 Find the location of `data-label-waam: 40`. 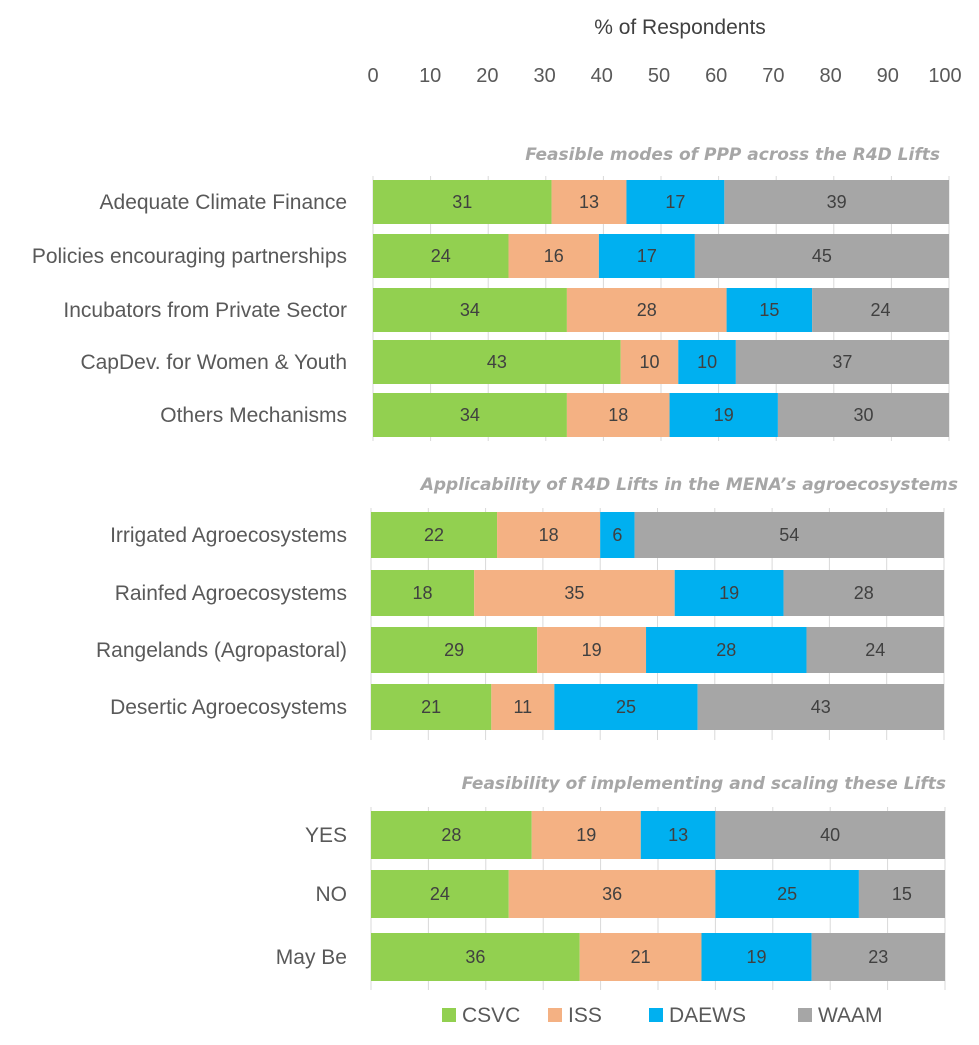

data-label-waam: 40 is located at coordinates (830, 835).